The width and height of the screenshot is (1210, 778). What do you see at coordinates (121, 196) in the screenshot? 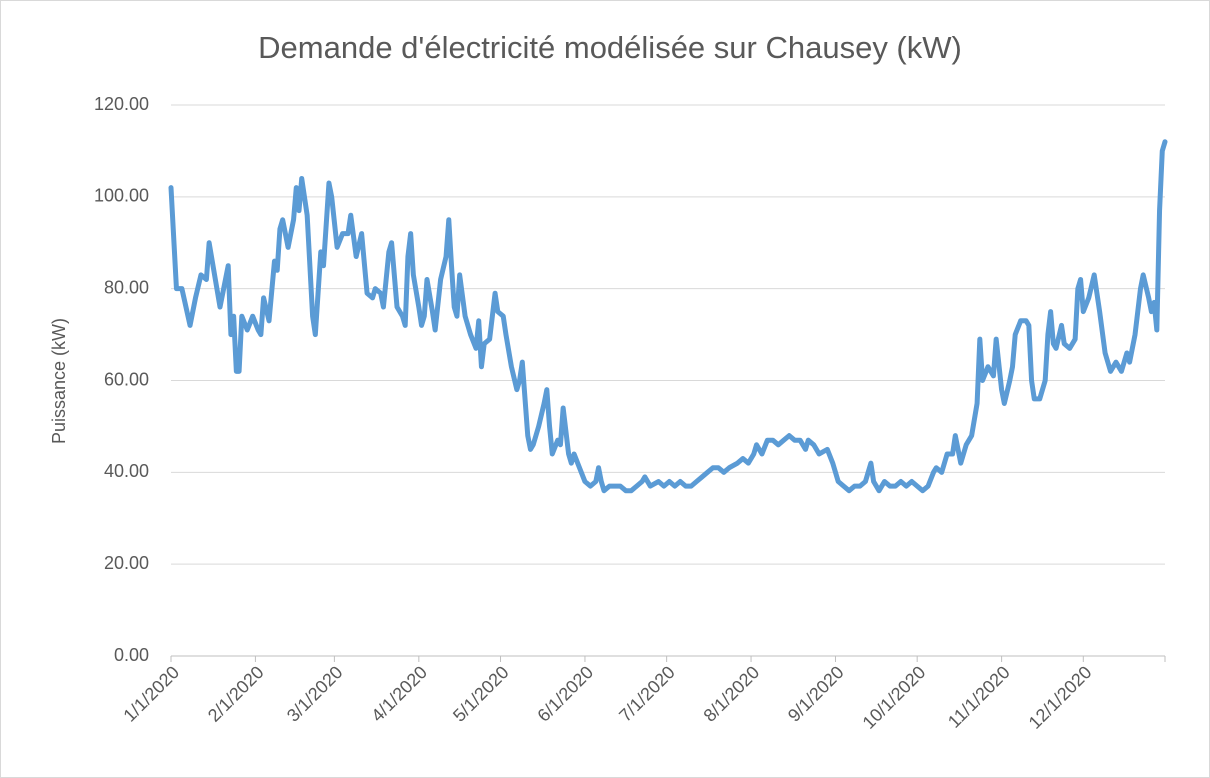
I see `y-tick-label: 100.00` at bounding box center [121, 196].